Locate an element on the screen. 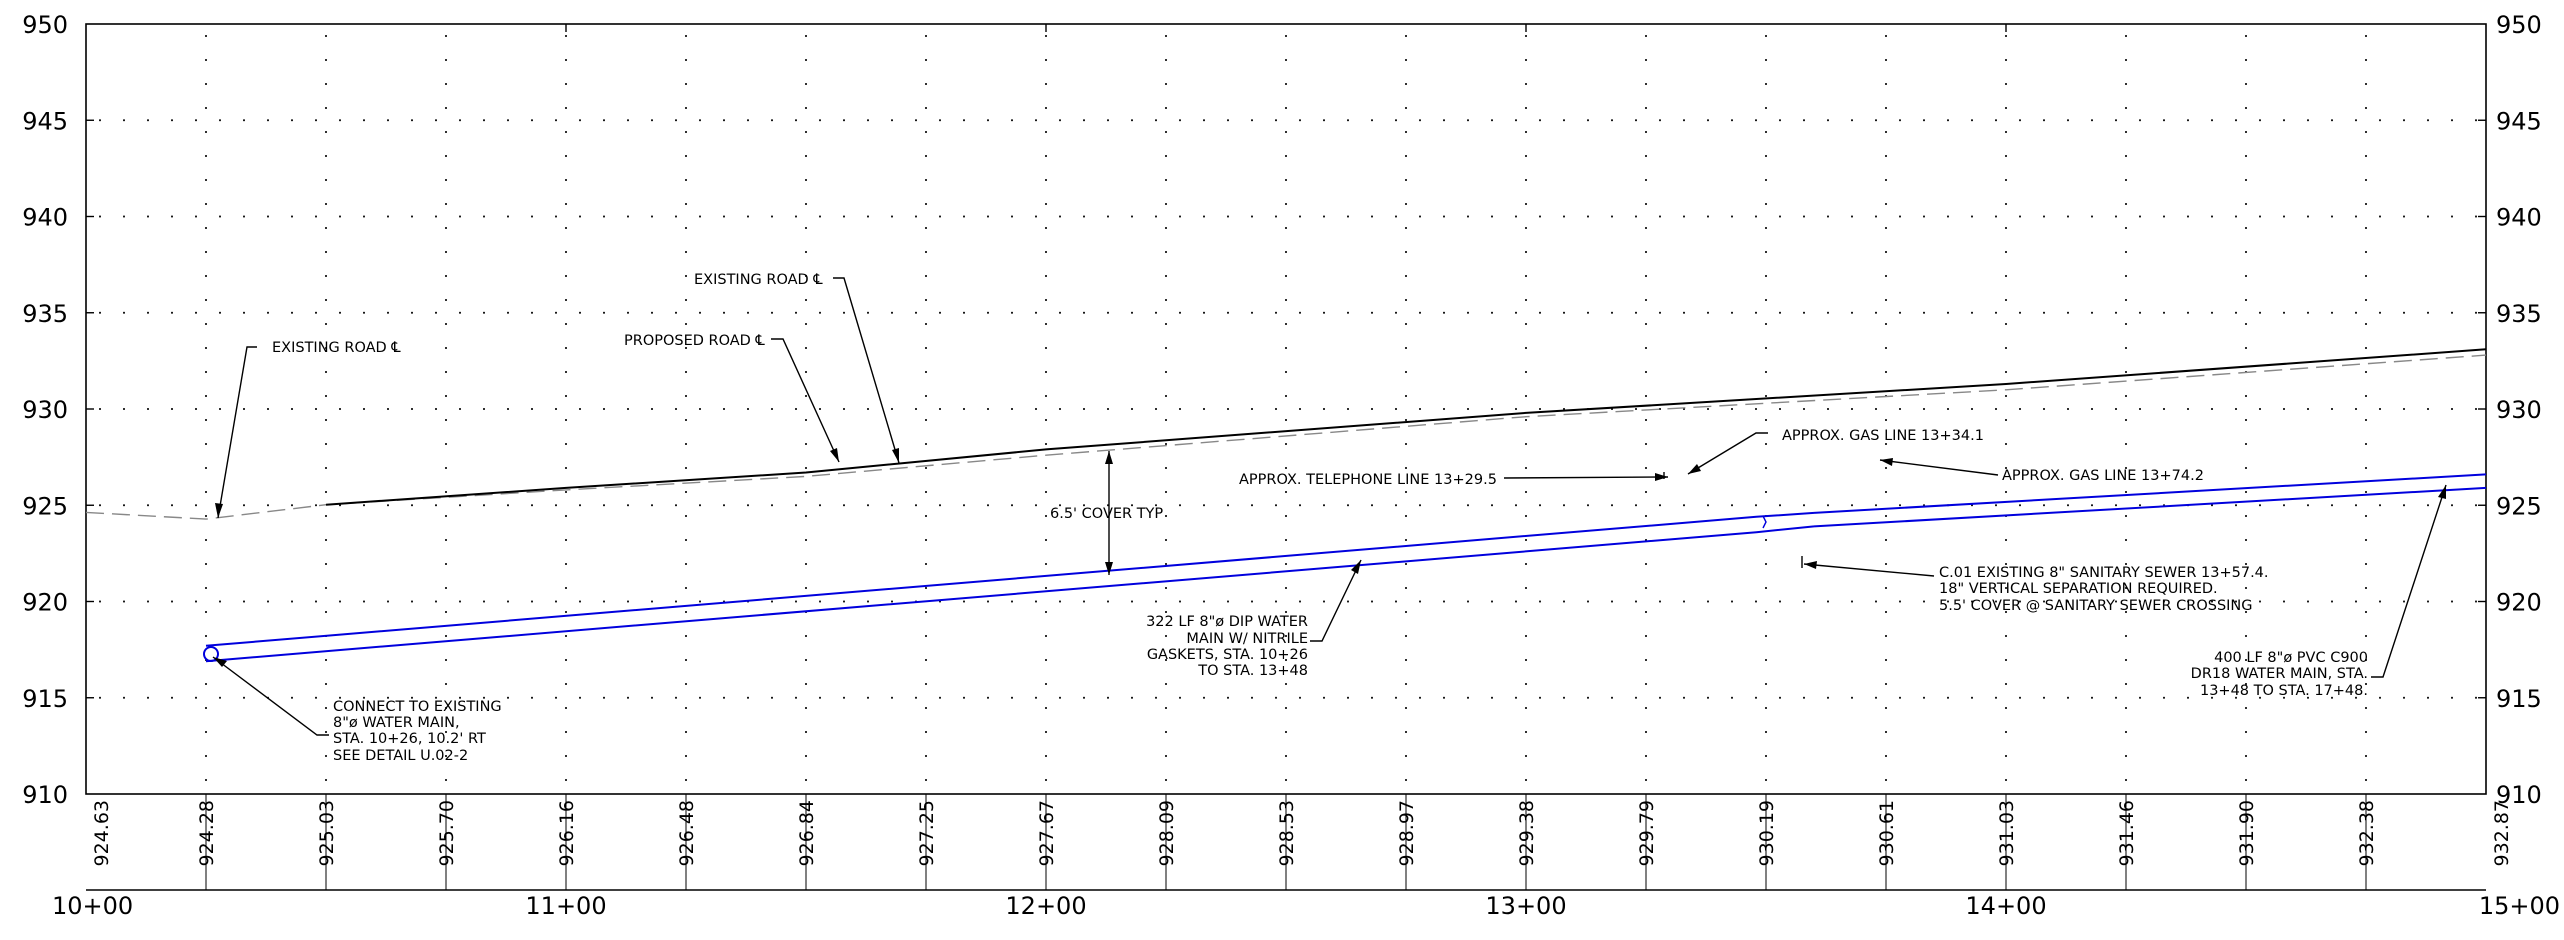 The image size is (2564, 940). ground-elevation-label: 929.79 is located at coordinates (1647, 833).